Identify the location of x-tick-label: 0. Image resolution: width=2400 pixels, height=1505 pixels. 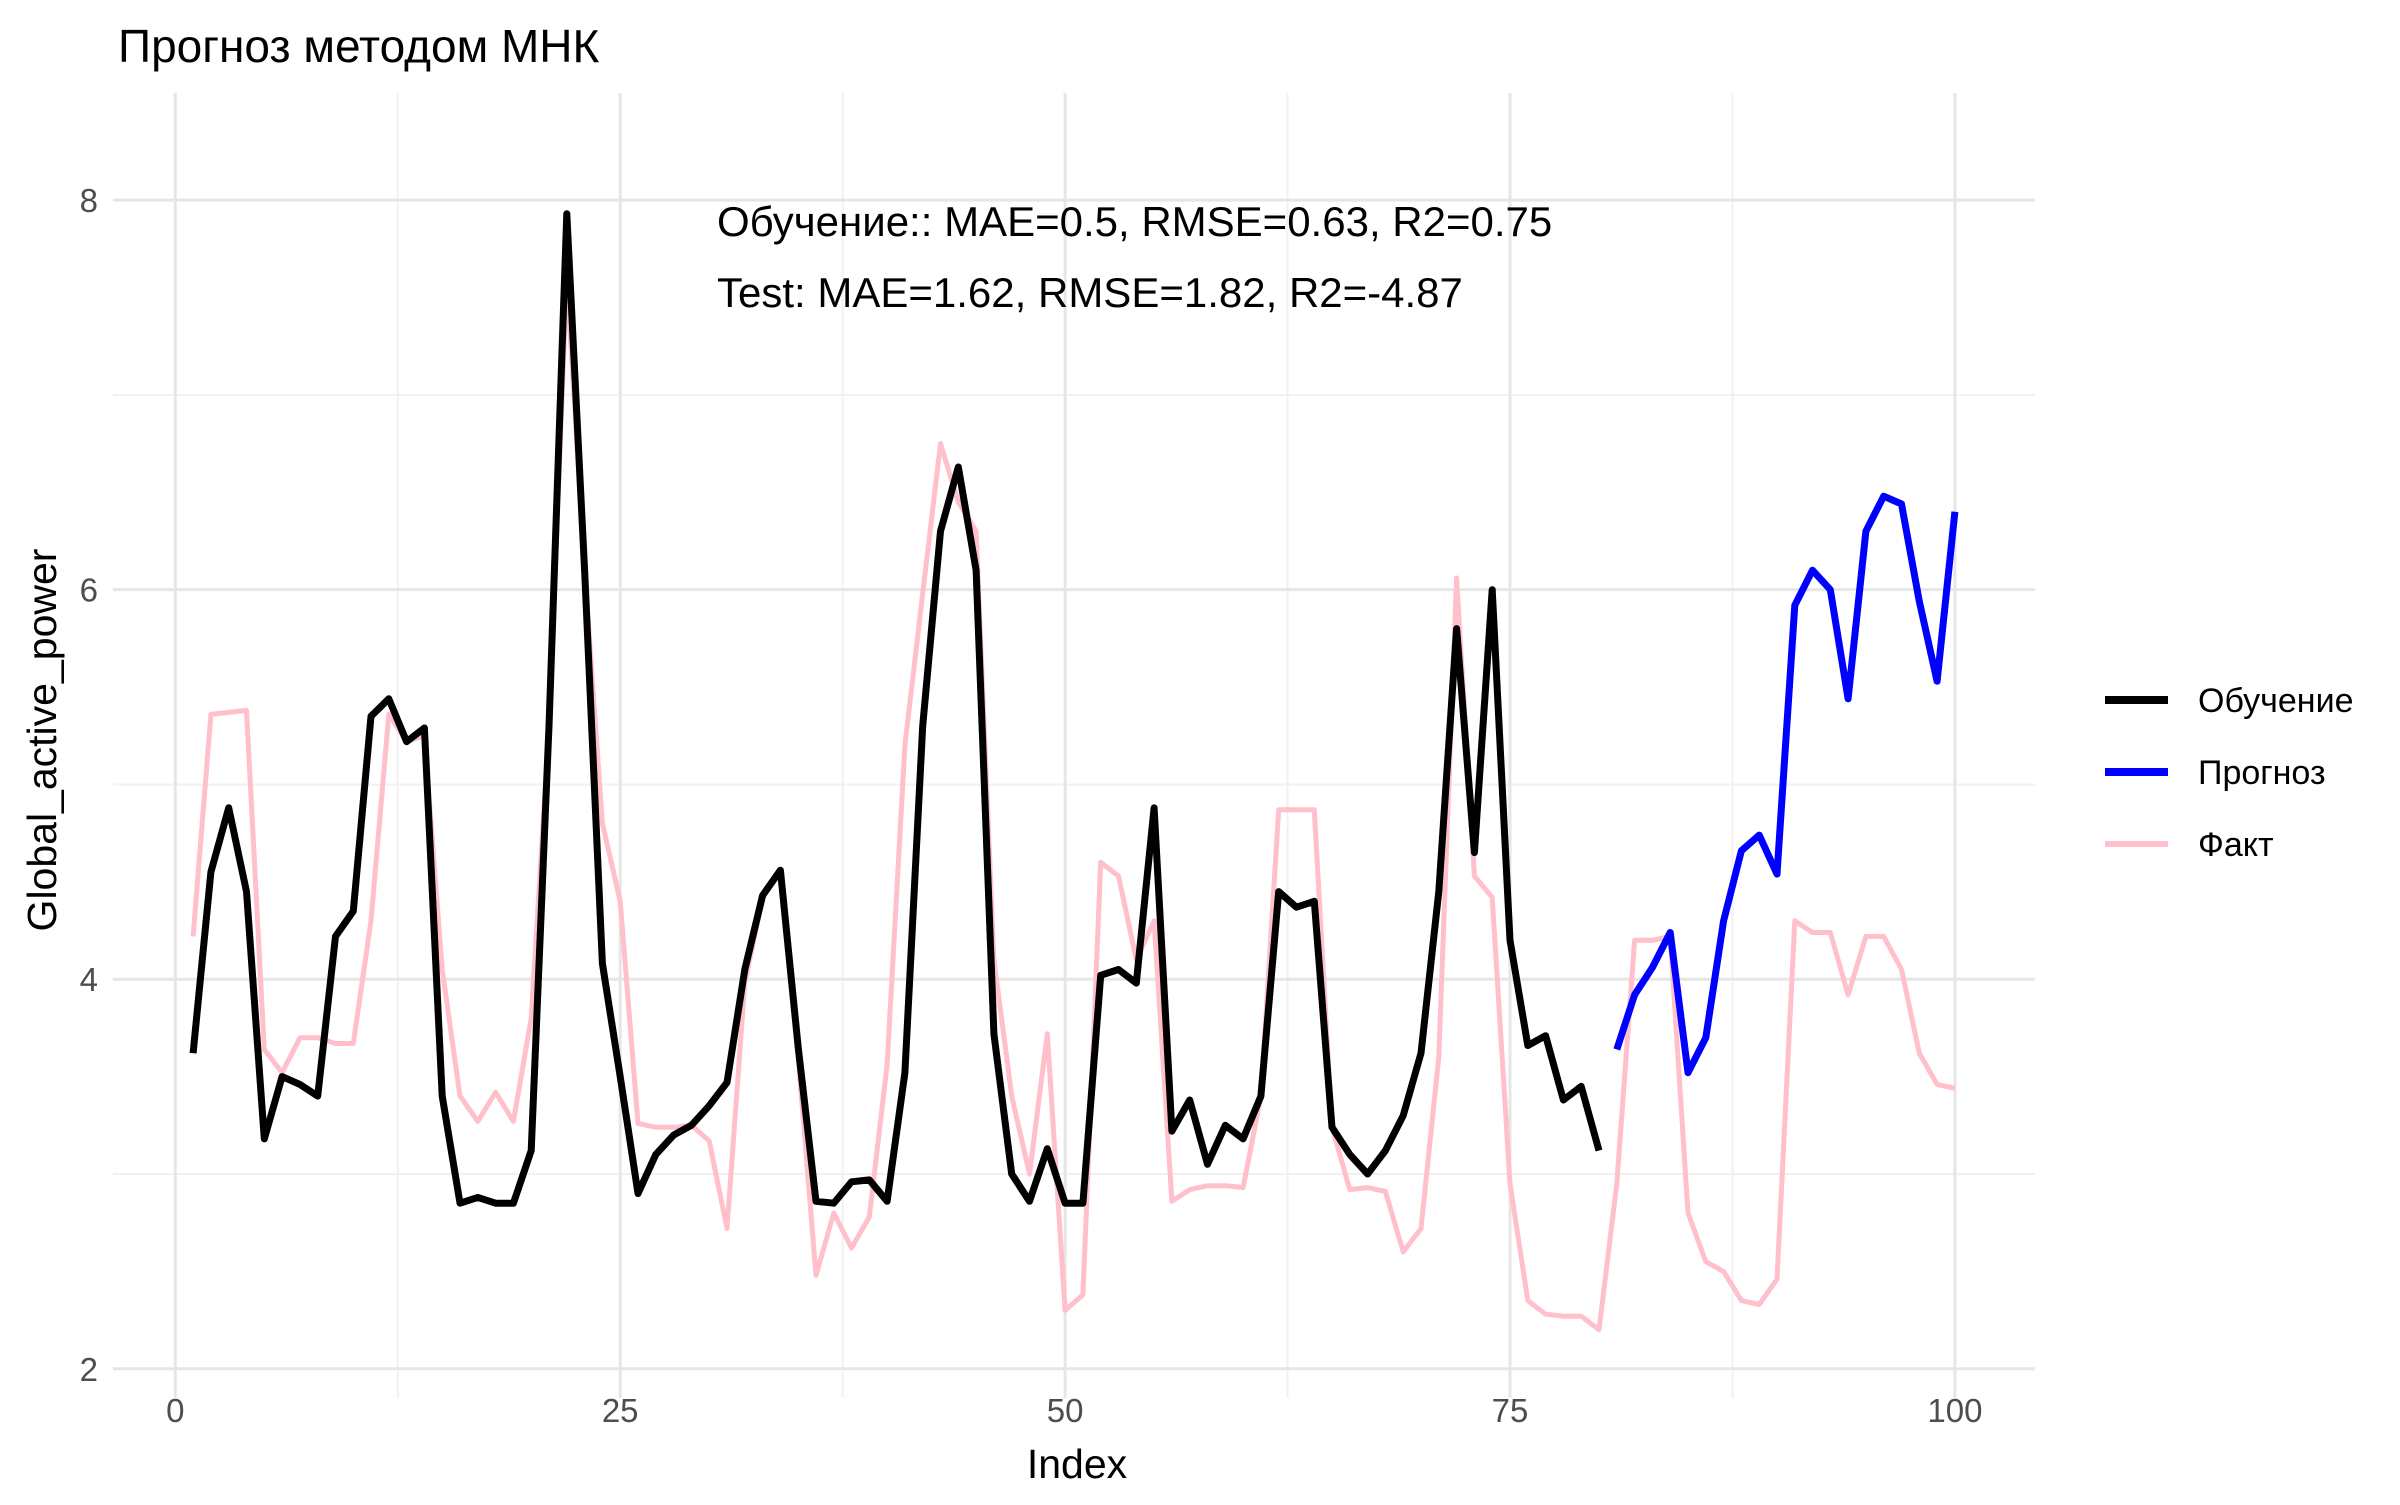
(175, 1410).